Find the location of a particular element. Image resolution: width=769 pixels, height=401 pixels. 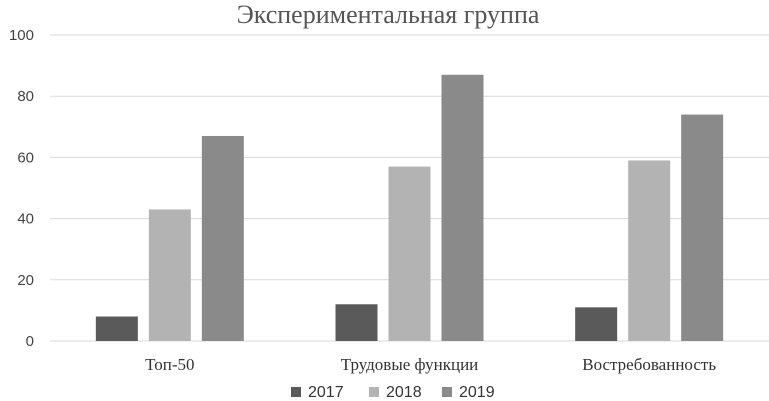

legend-label-2017: 2017 is located at coordinates (326, 392).